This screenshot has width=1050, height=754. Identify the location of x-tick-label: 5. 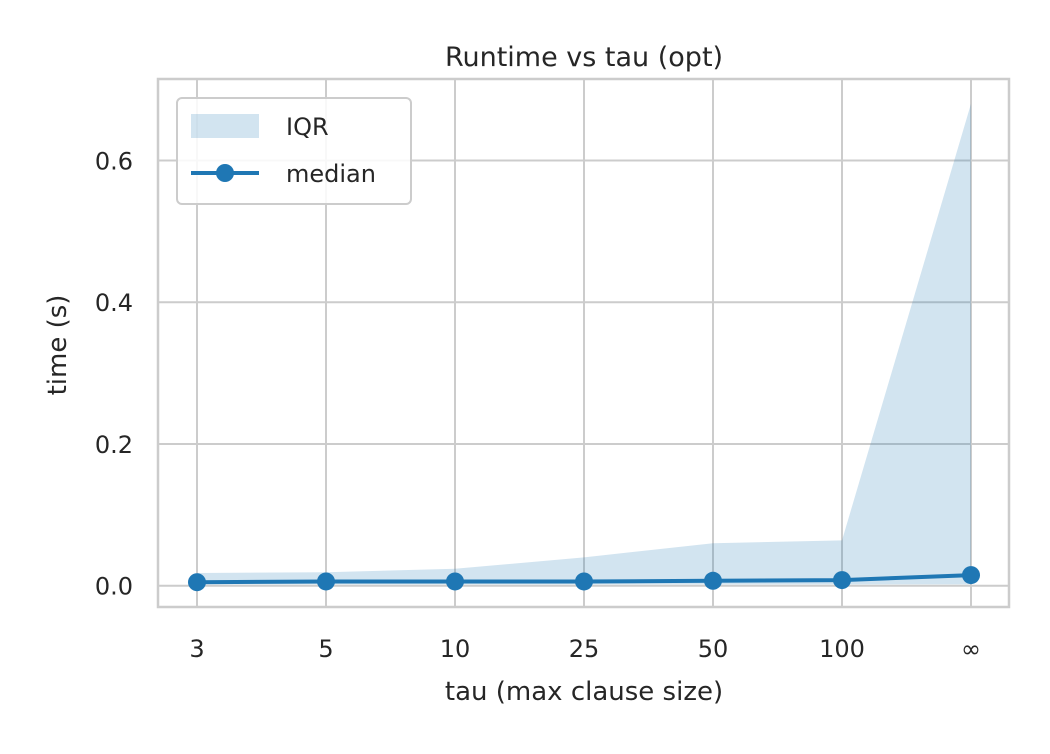
(325, 649).